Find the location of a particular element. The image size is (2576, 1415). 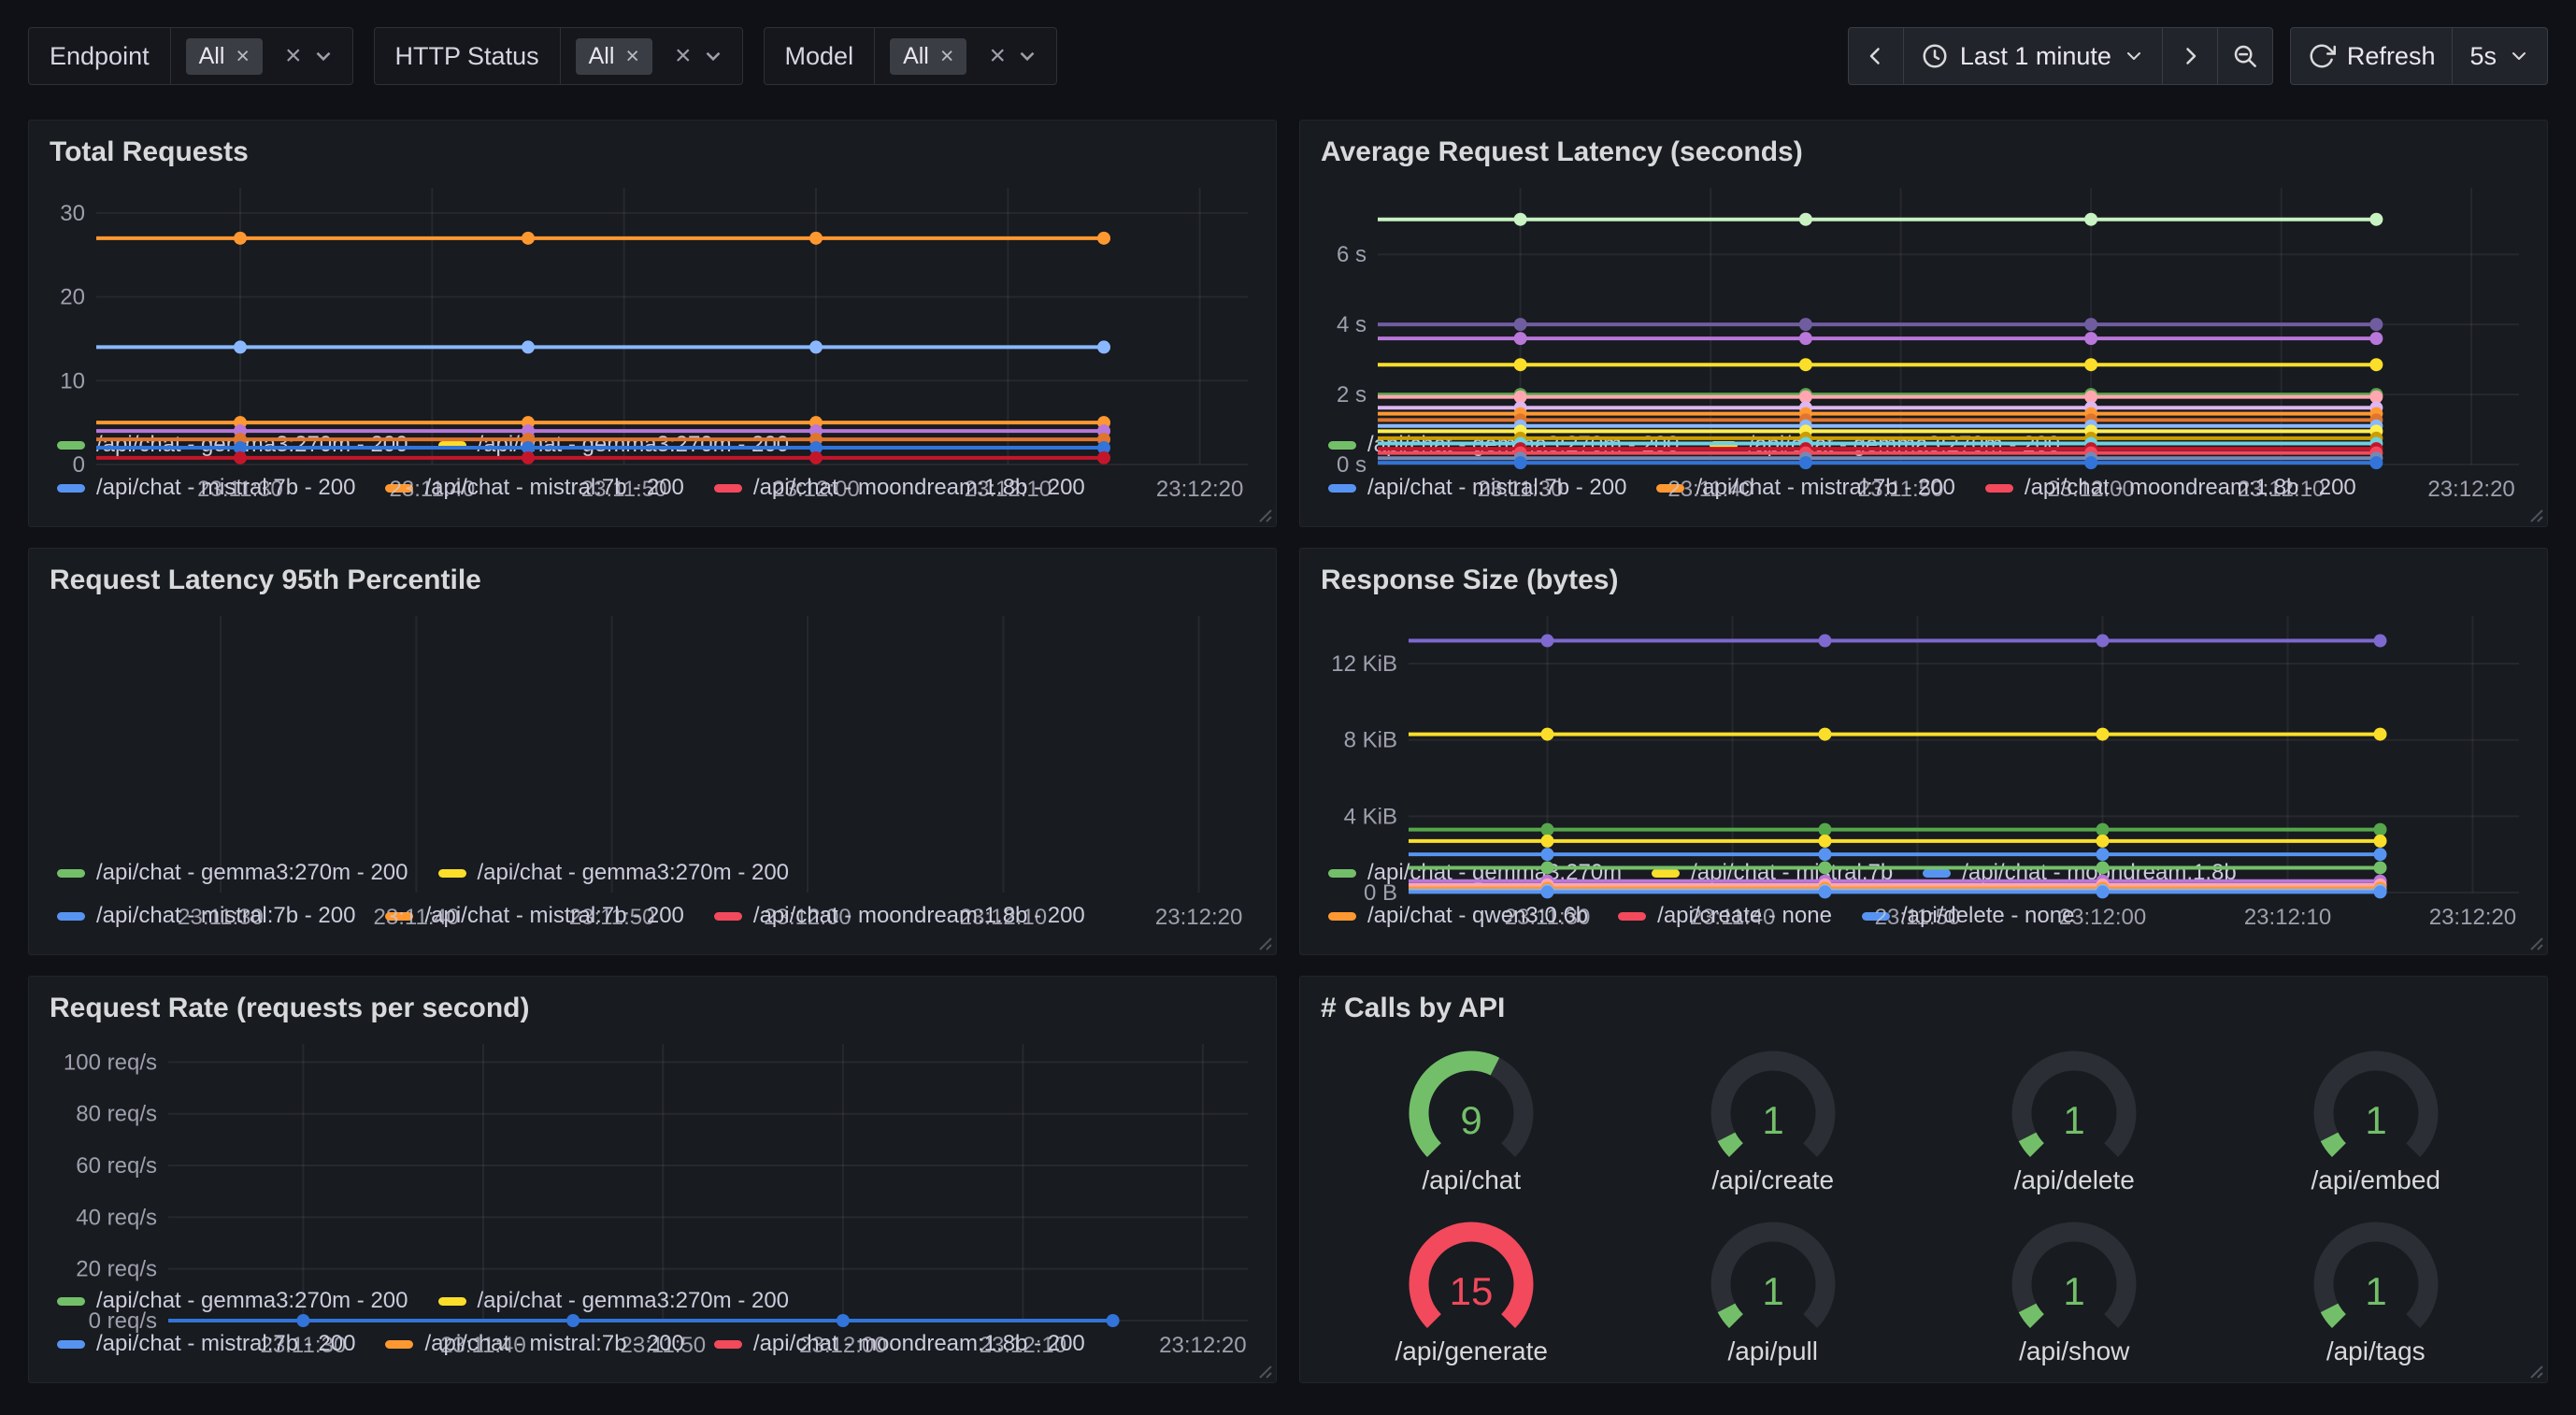

refresh-interval-label: 5s is located at coordinates (2483, 56).